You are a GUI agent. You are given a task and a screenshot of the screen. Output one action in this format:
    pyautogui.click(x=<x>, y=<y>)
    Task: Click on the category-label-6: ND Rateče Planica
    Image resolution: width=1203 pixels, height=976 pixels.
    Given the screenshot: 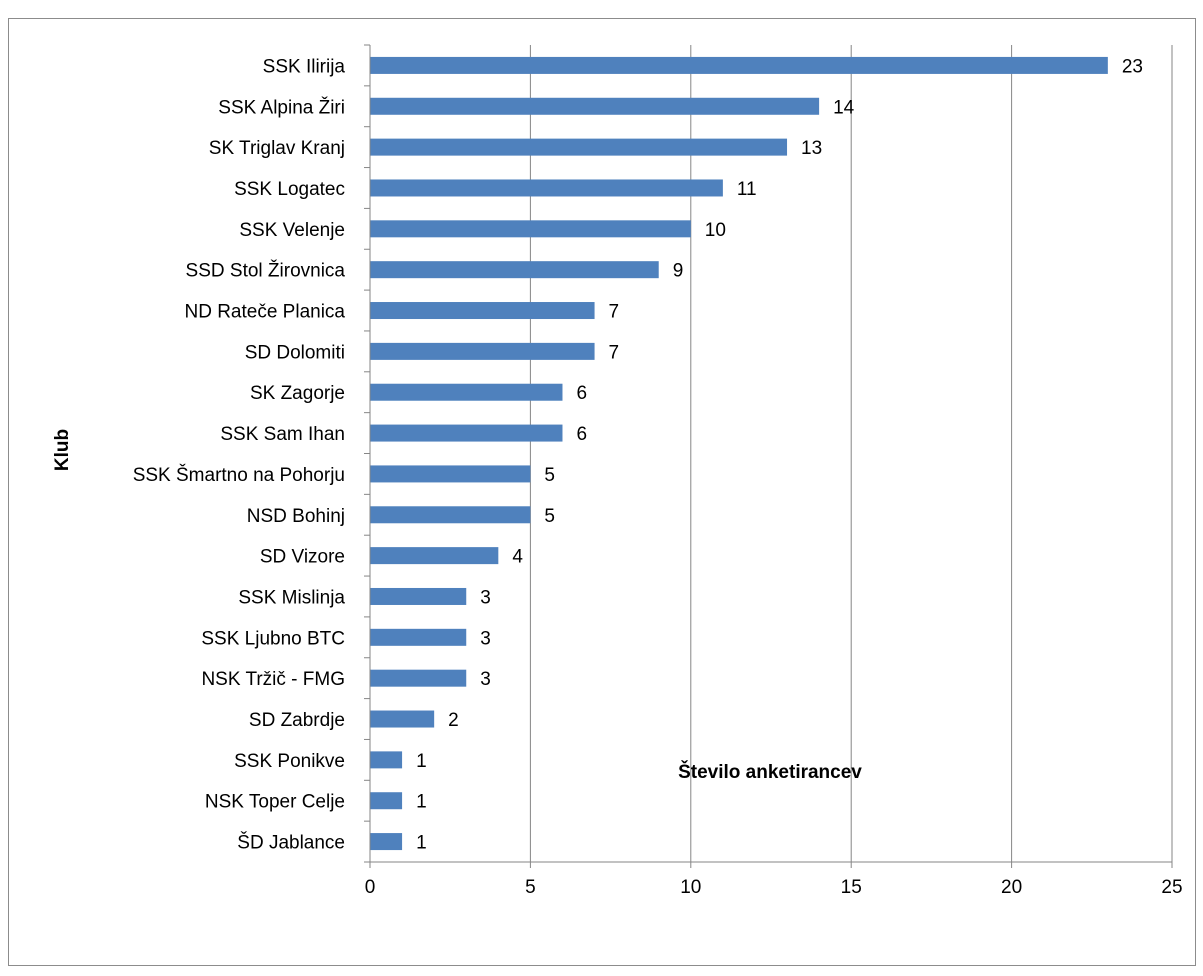 What is the action you would take?
    pyautogui.click(x=264, y=312)
    